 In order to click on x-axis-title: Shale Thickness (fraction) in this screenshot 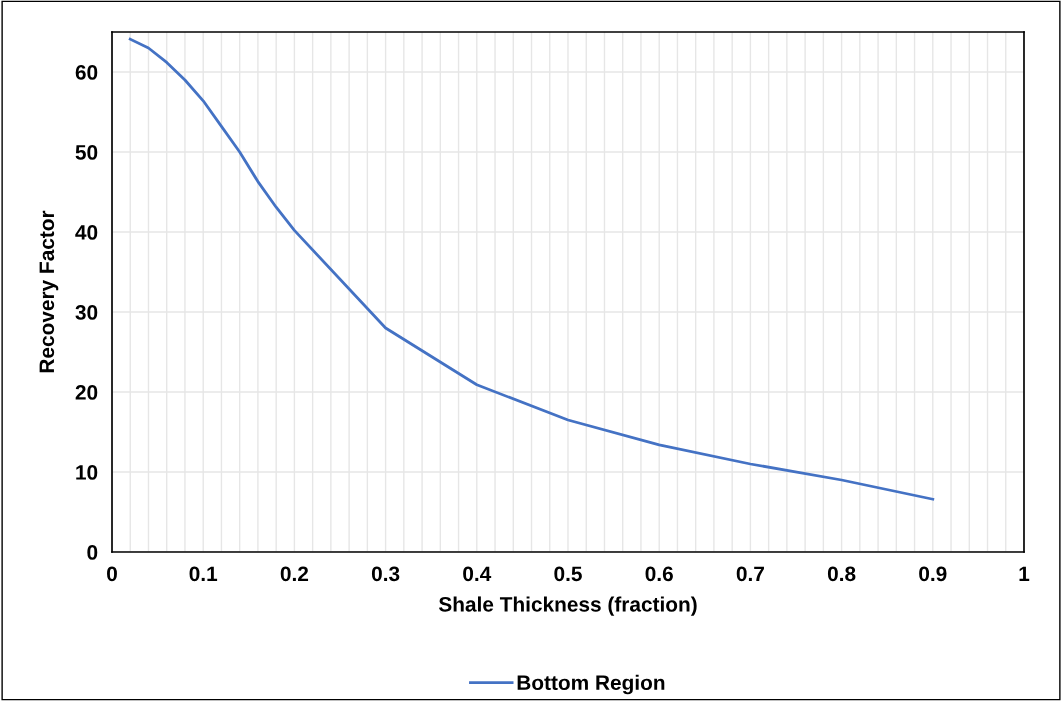, I will do `click(567, 606)`.